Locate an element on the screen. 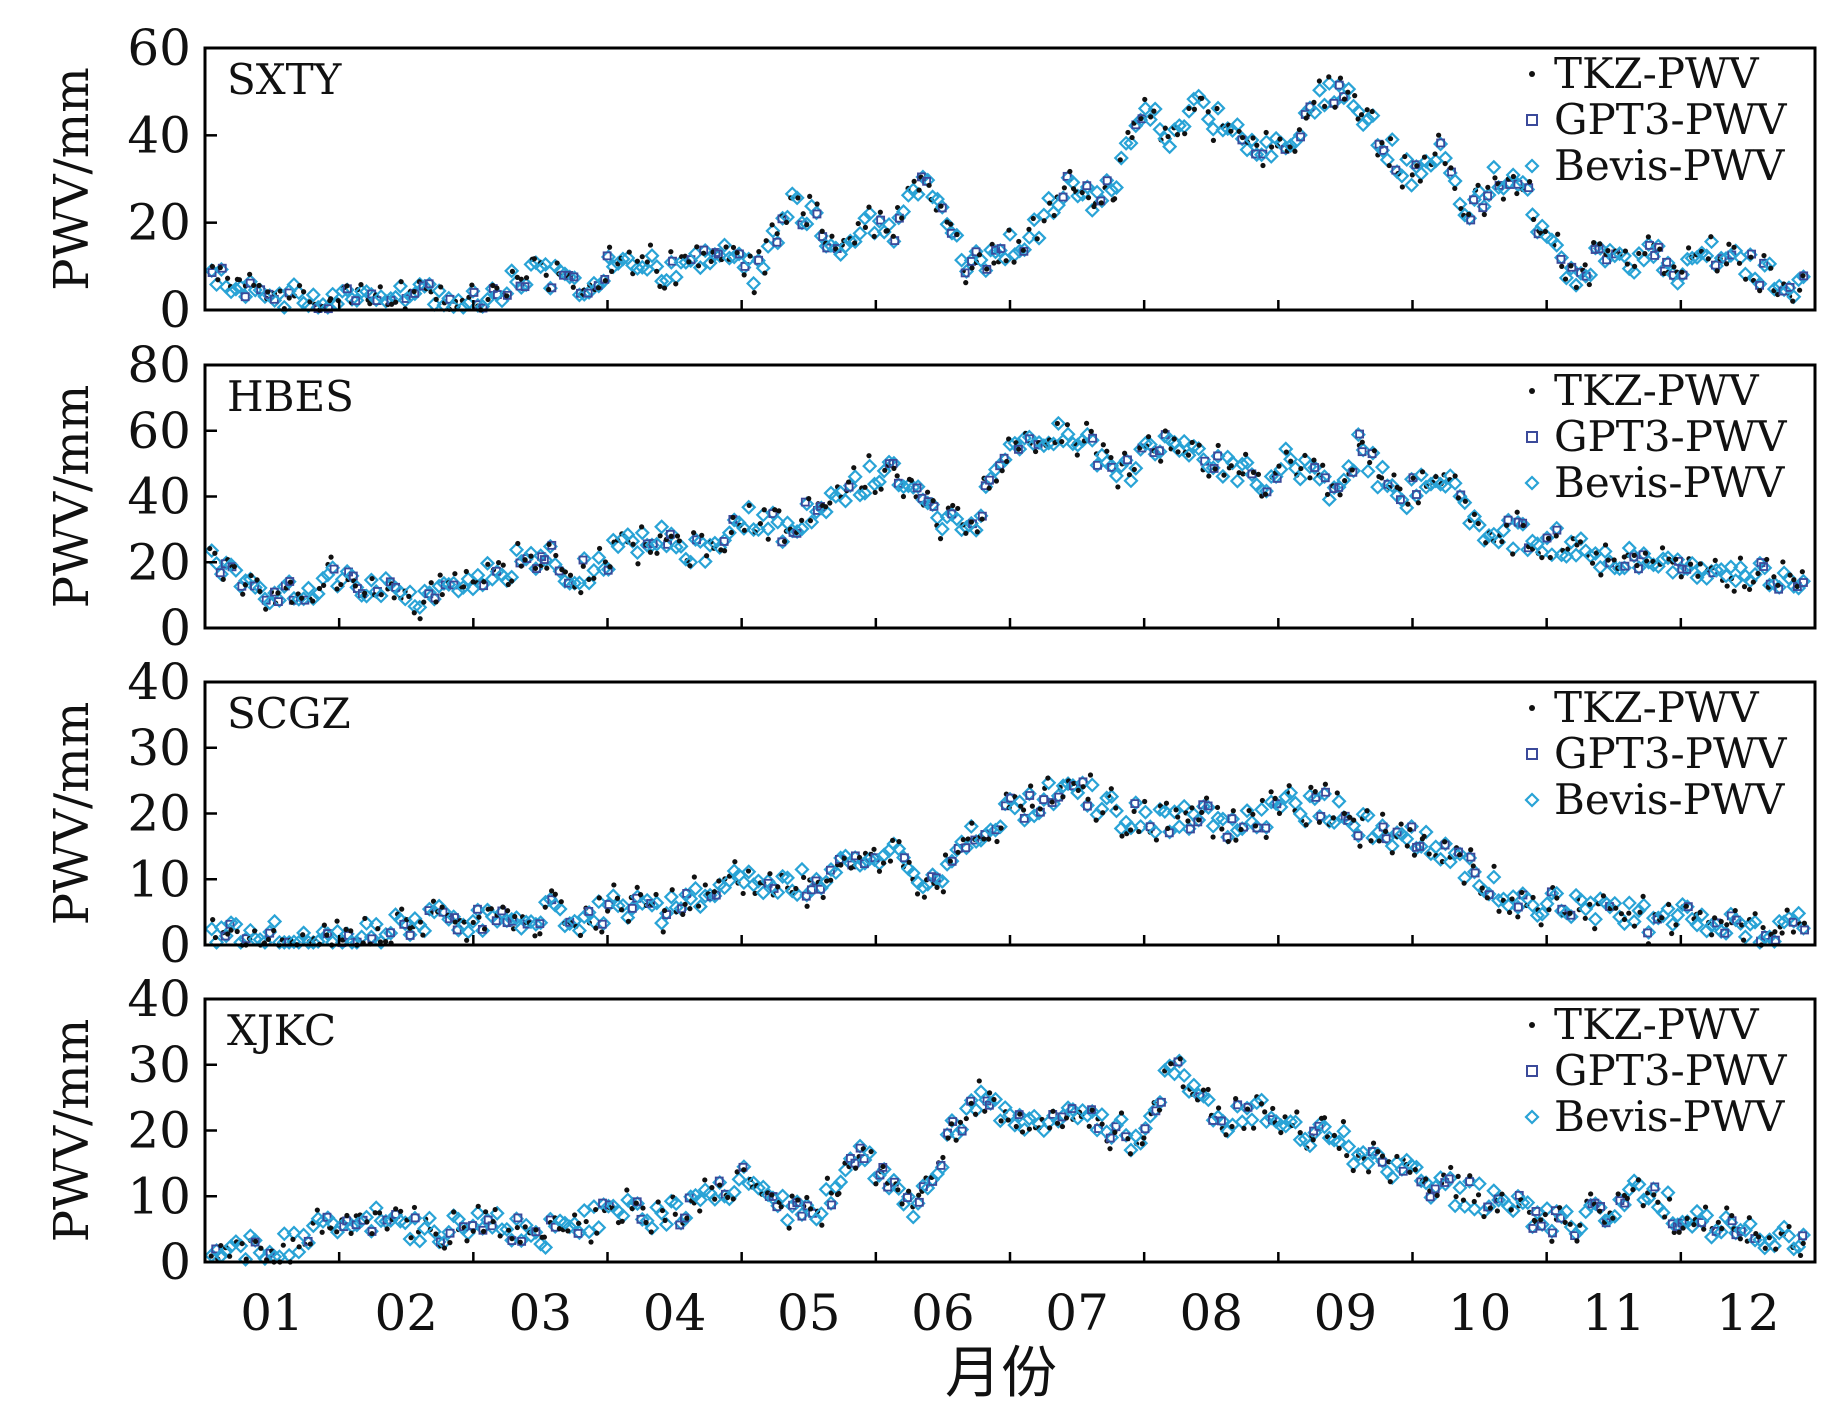 The image size is (1843, 1417). legend-bevis-marker is located at coordinates (1532, 1117).